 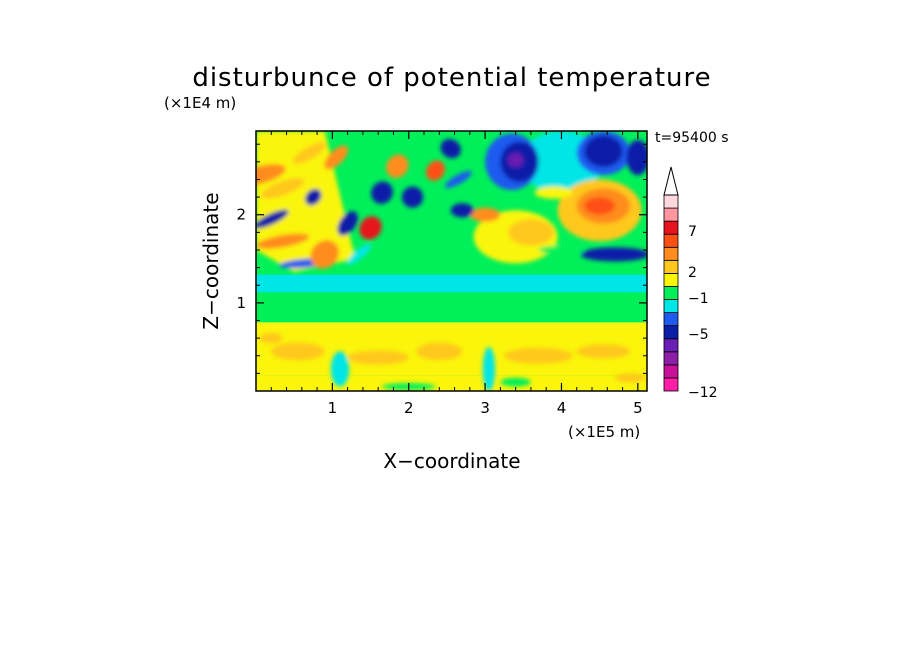 I want to click on y-tick-label: 2, so click(x=241, y=215).